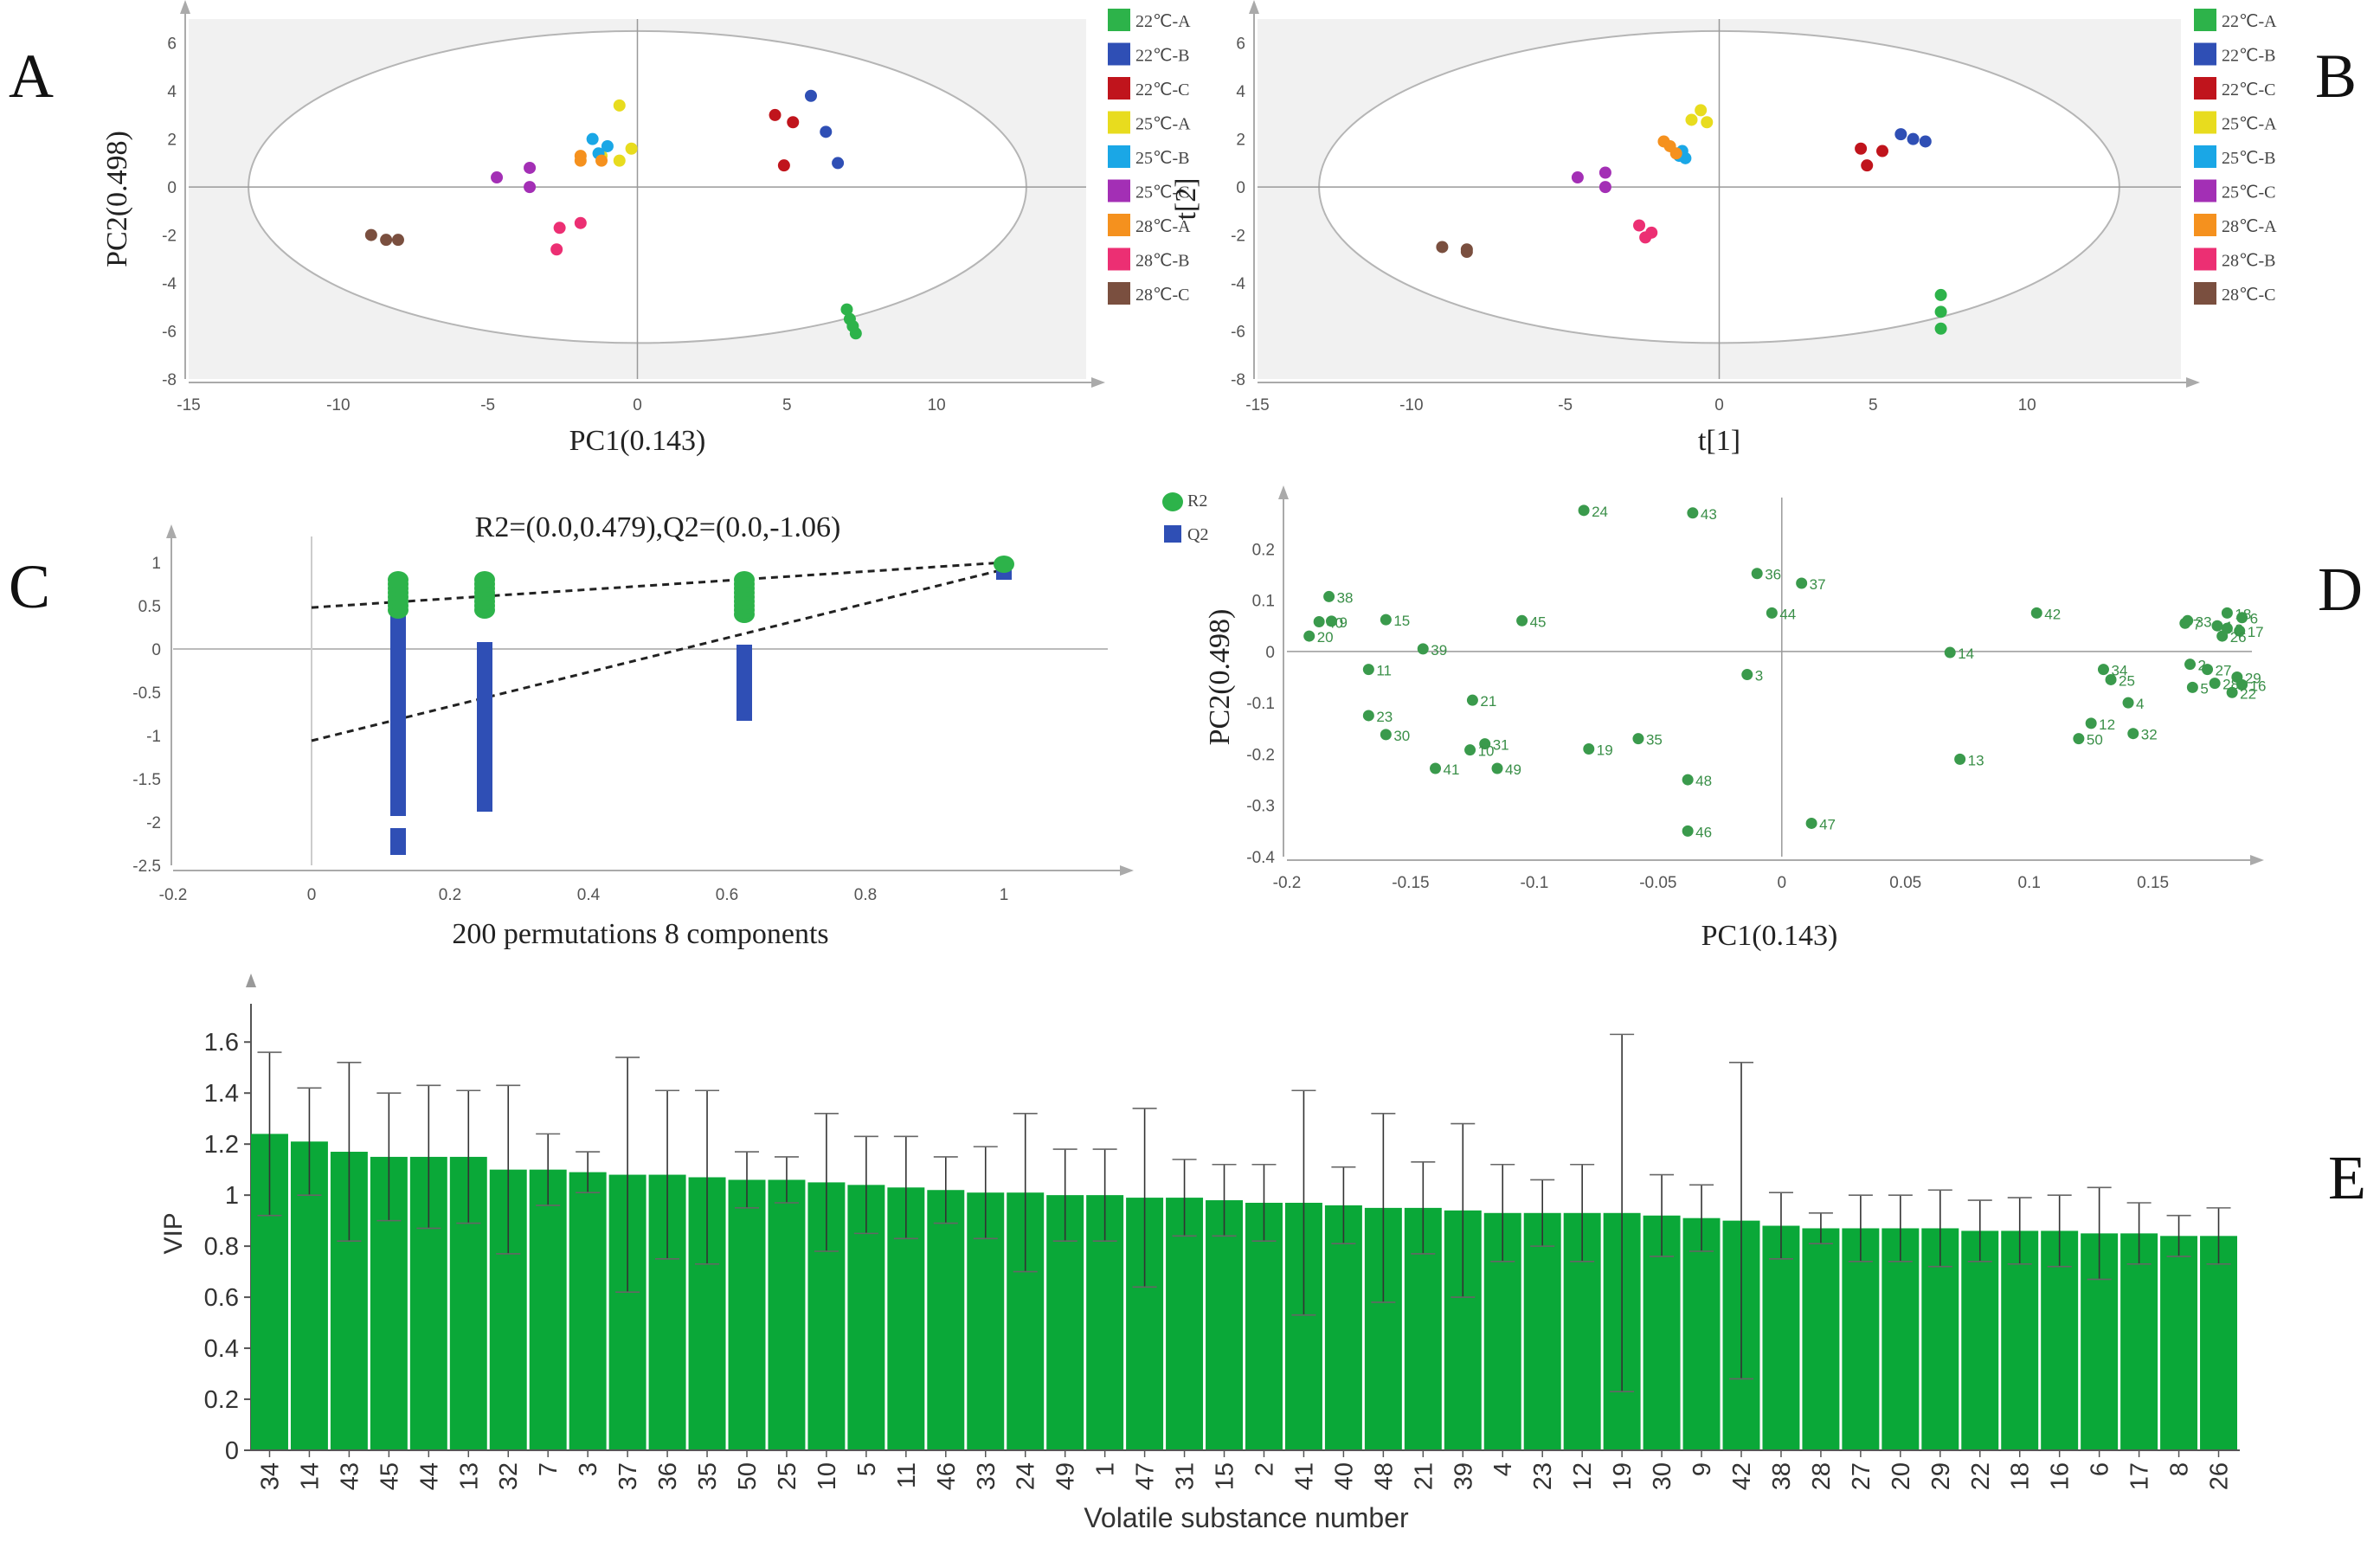 Image resolution: width=2380 pixels, height=1542 pixels. What do you see at coordinates (156, 650) in the screenshot?
I see `y-tick-label: 0` at bounding box center [156, 650].